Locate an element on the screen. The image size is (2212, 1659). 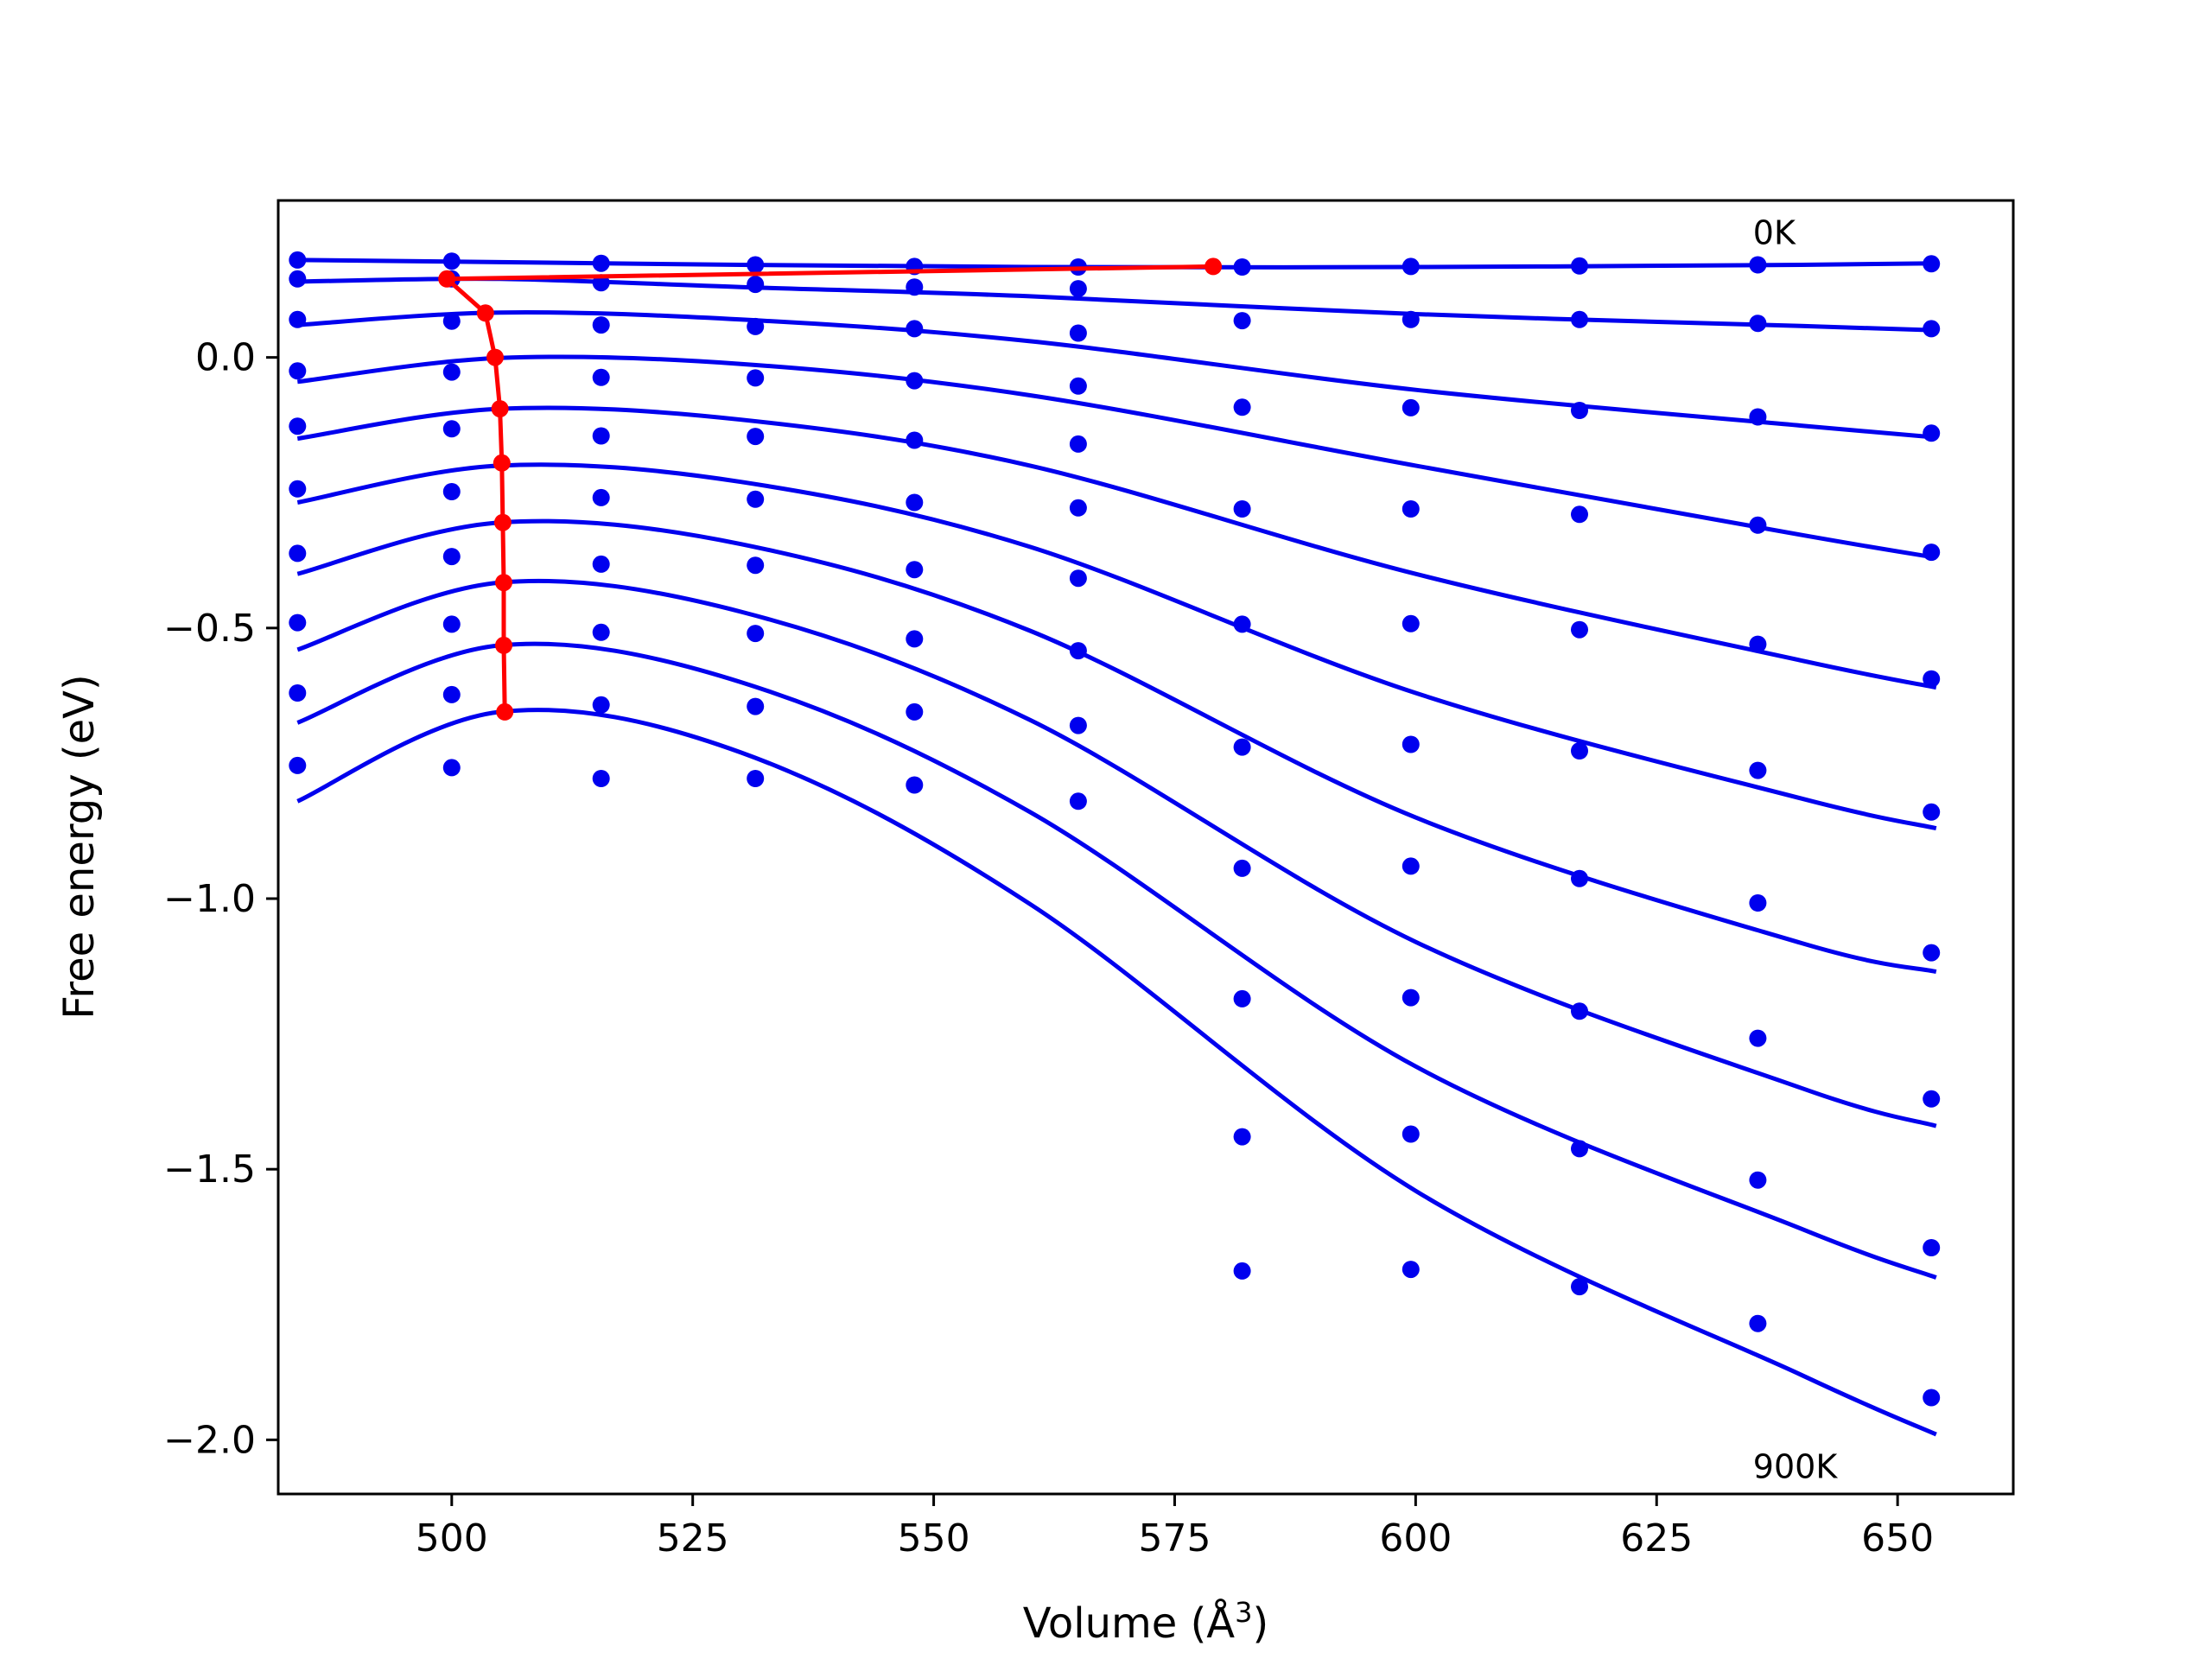
x-axis-label: Volume (Å3) is located at coordinates (1145, 1622).